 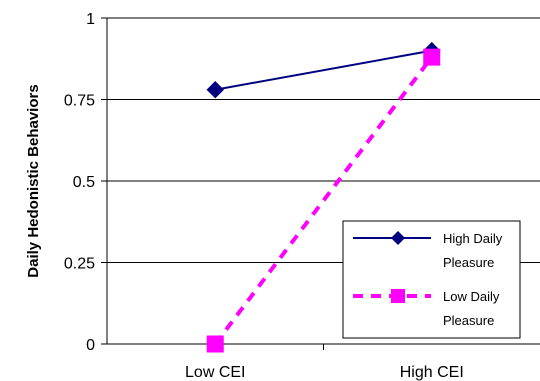 I want to click on y-tick-label: 0.25, so click(x=79, y=264).